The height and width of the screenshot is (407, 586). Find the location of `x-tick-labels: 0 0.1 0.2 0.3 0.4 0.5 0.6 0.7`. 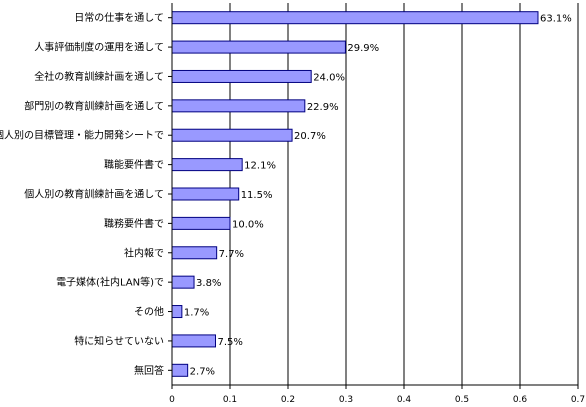

x-tick-labels: 0 0.1 0.2 0.3 0.4 0.5 0.6 0.7 is located at coordinates (377, 395).